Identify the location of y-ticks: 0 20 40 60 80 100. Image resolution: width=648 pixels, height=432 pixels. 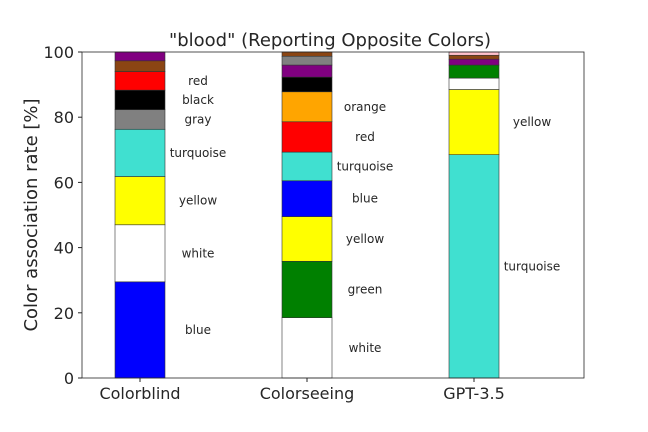
(62, 215).